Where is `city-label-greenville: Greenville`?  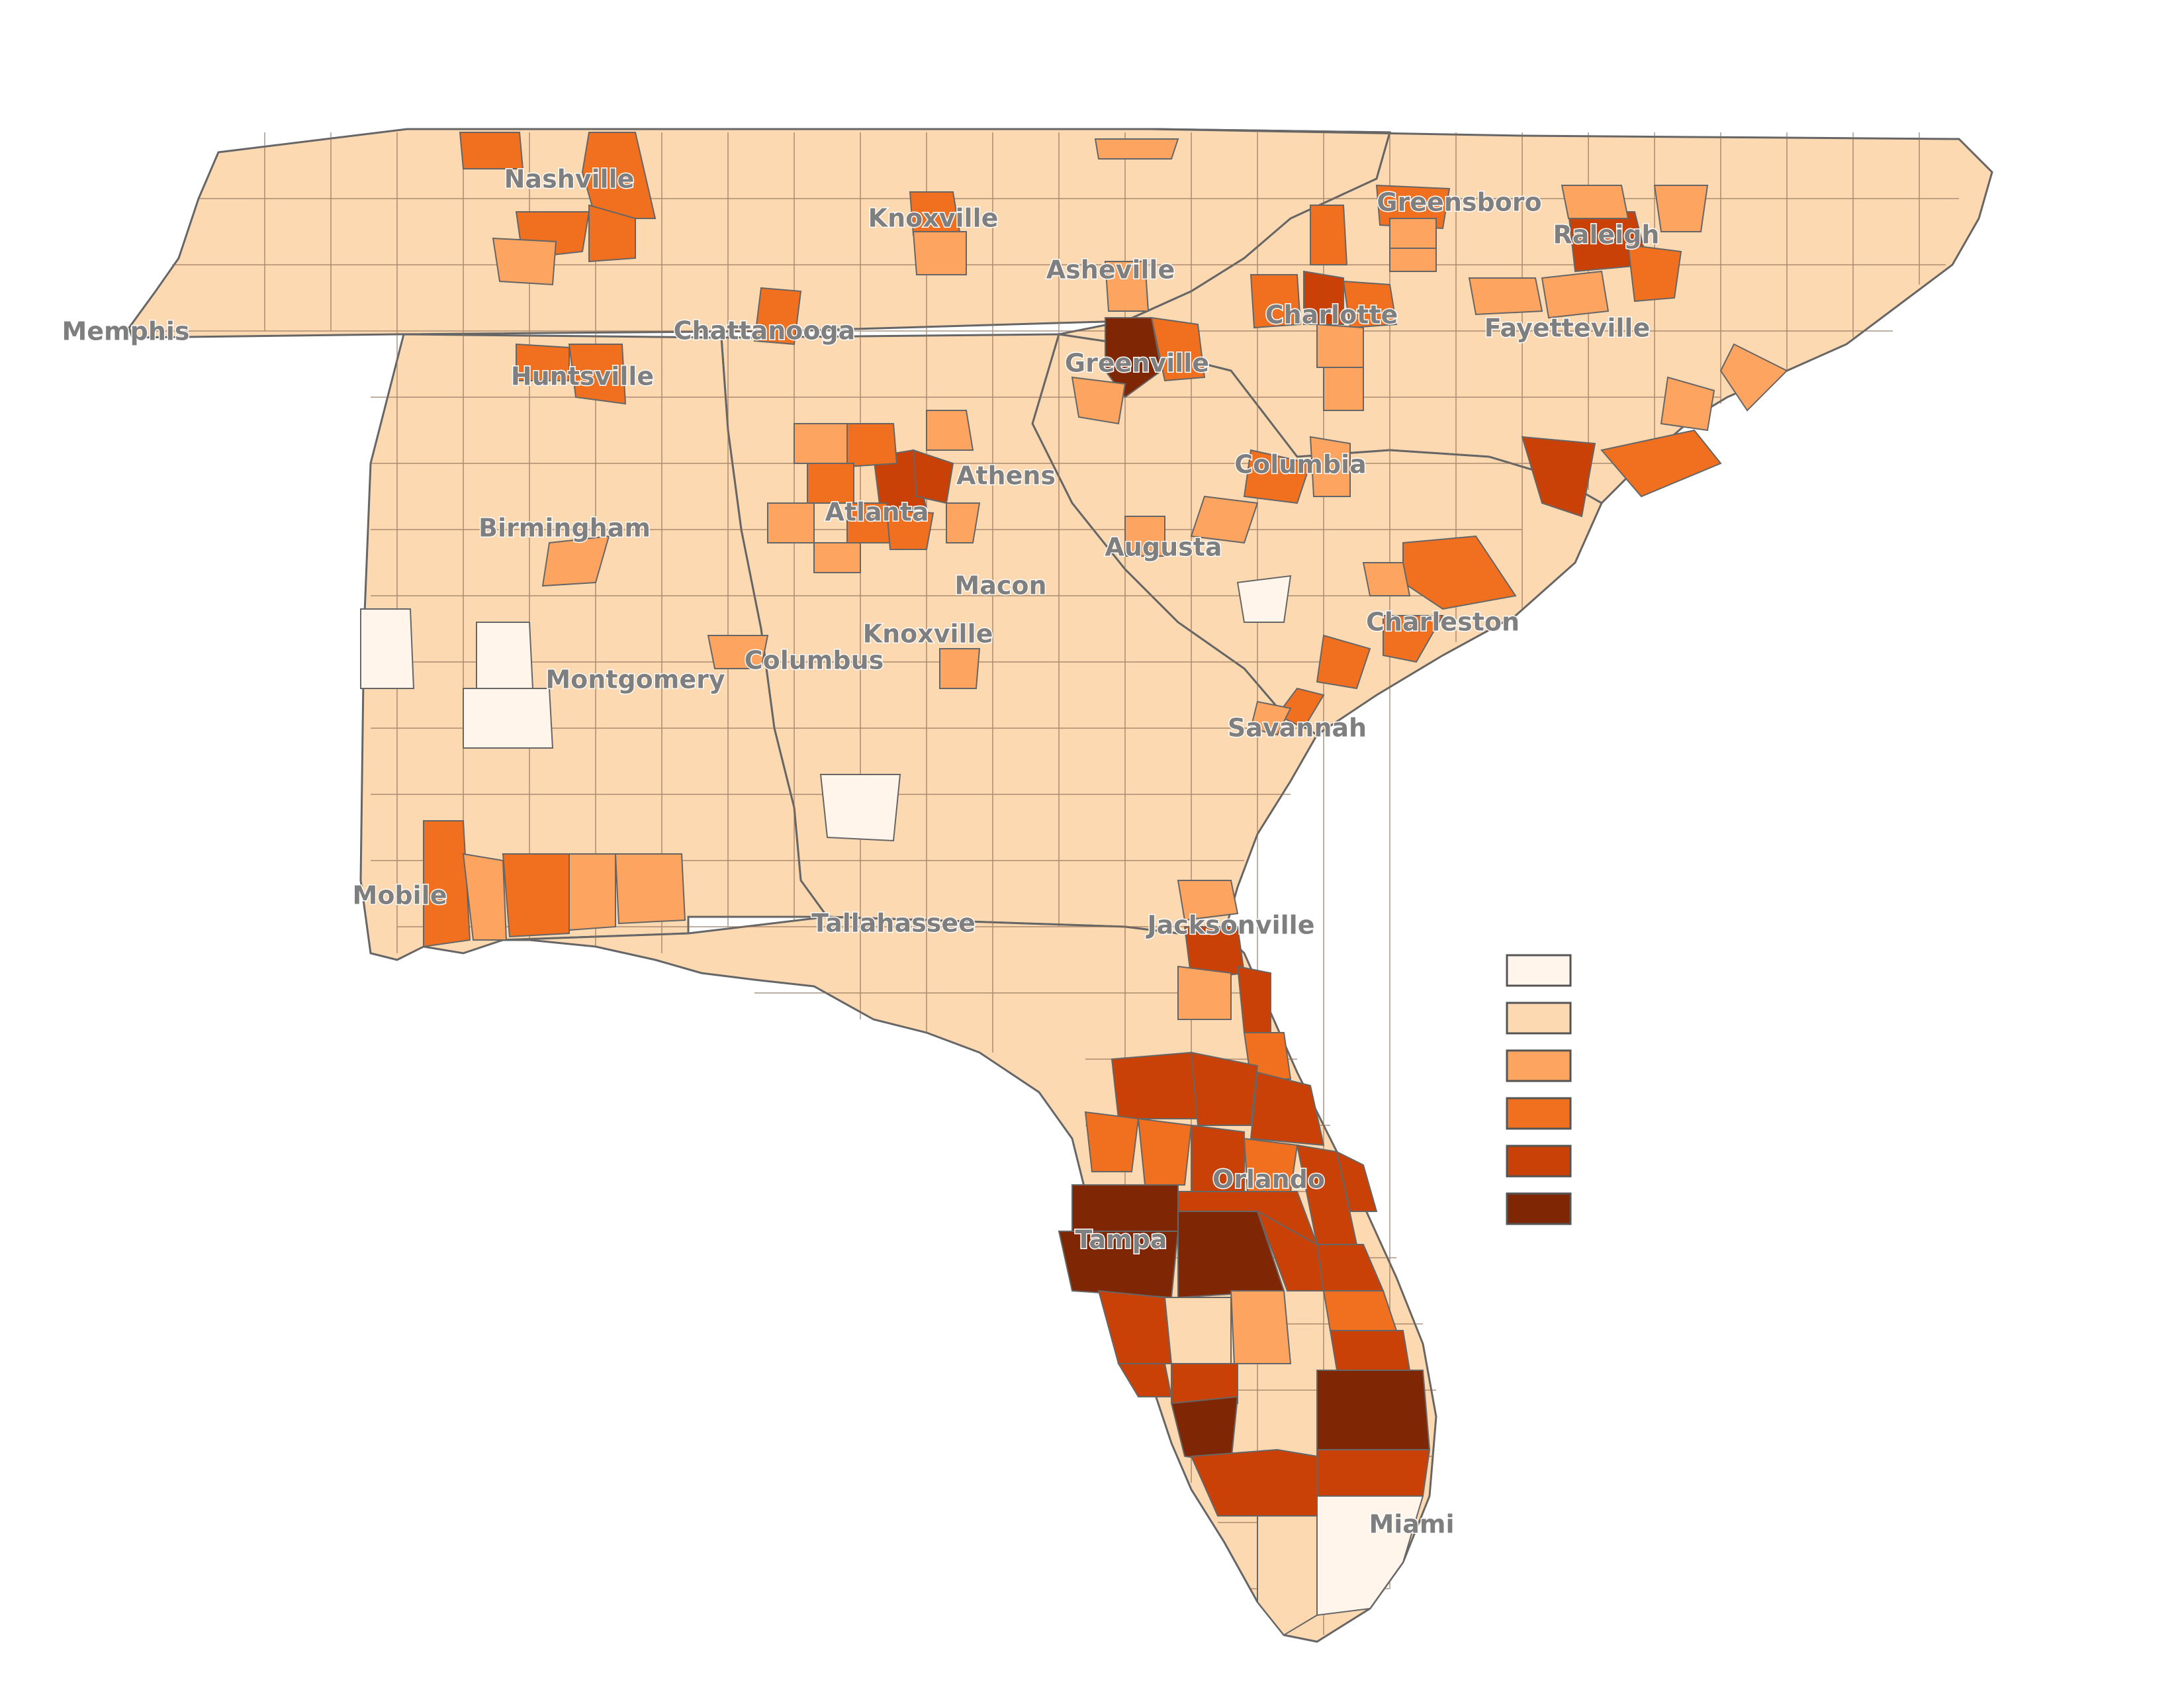
city-label-greenville: Greenville is located at coordinates (1137, 363).